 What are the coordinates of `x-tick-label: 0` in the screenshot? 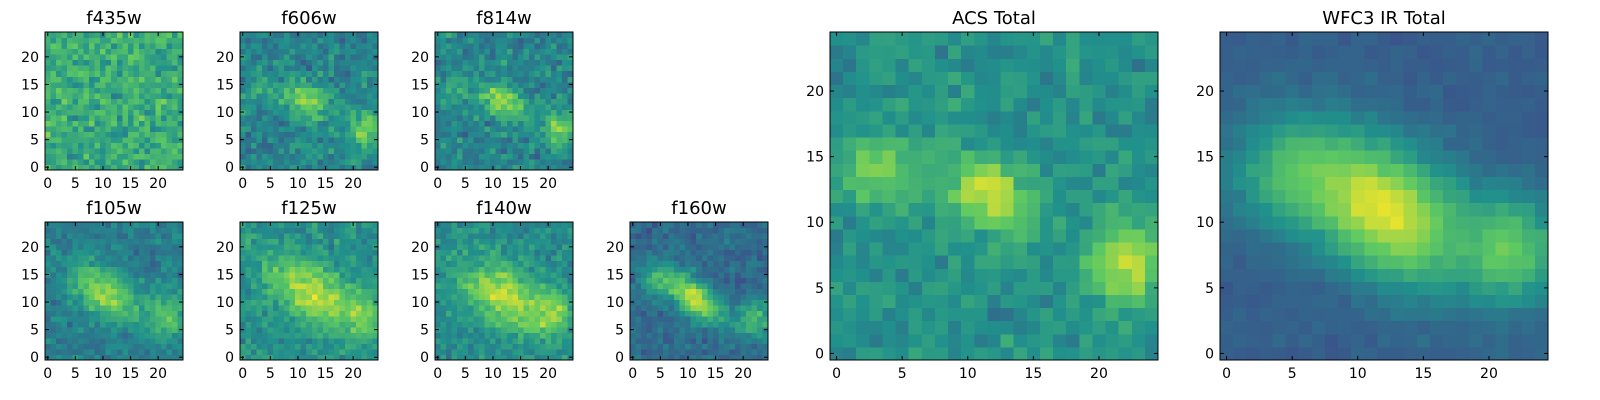 It's located at (632, 374).